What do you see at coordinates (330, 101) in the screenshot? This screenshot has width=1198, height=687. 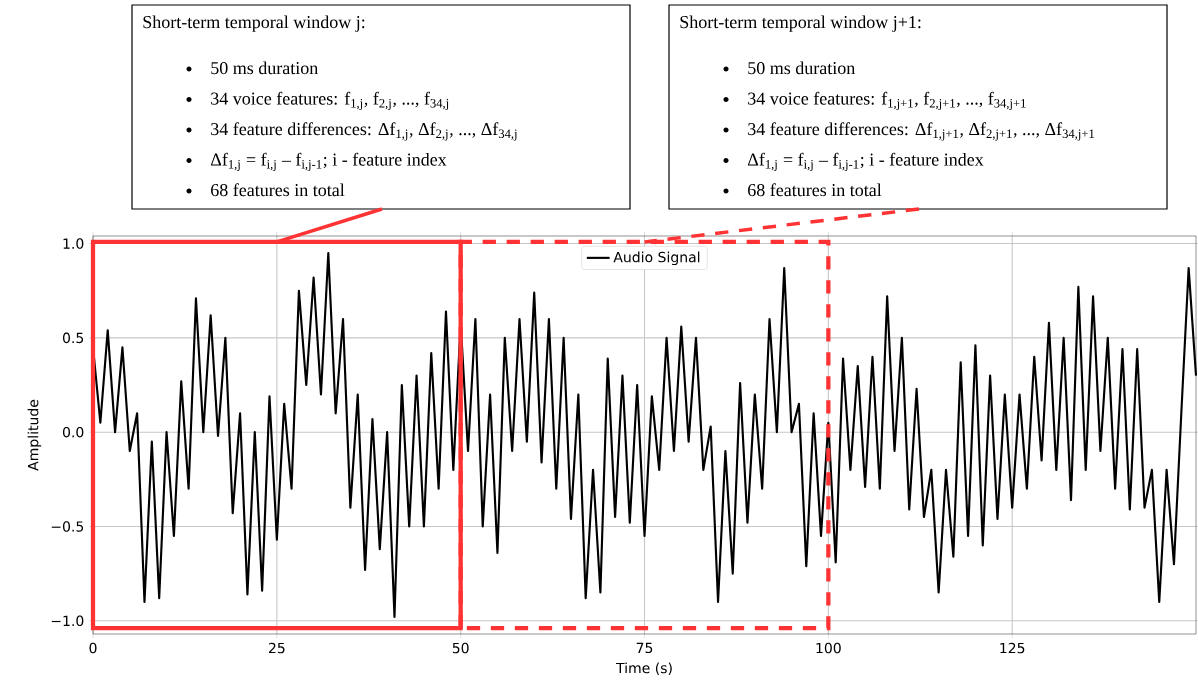 I see `text: 34 voice features: f$_{1,j}$, f$_{2,j}$, ..., f$_{34,j}$` at bounding box center [330, 101].